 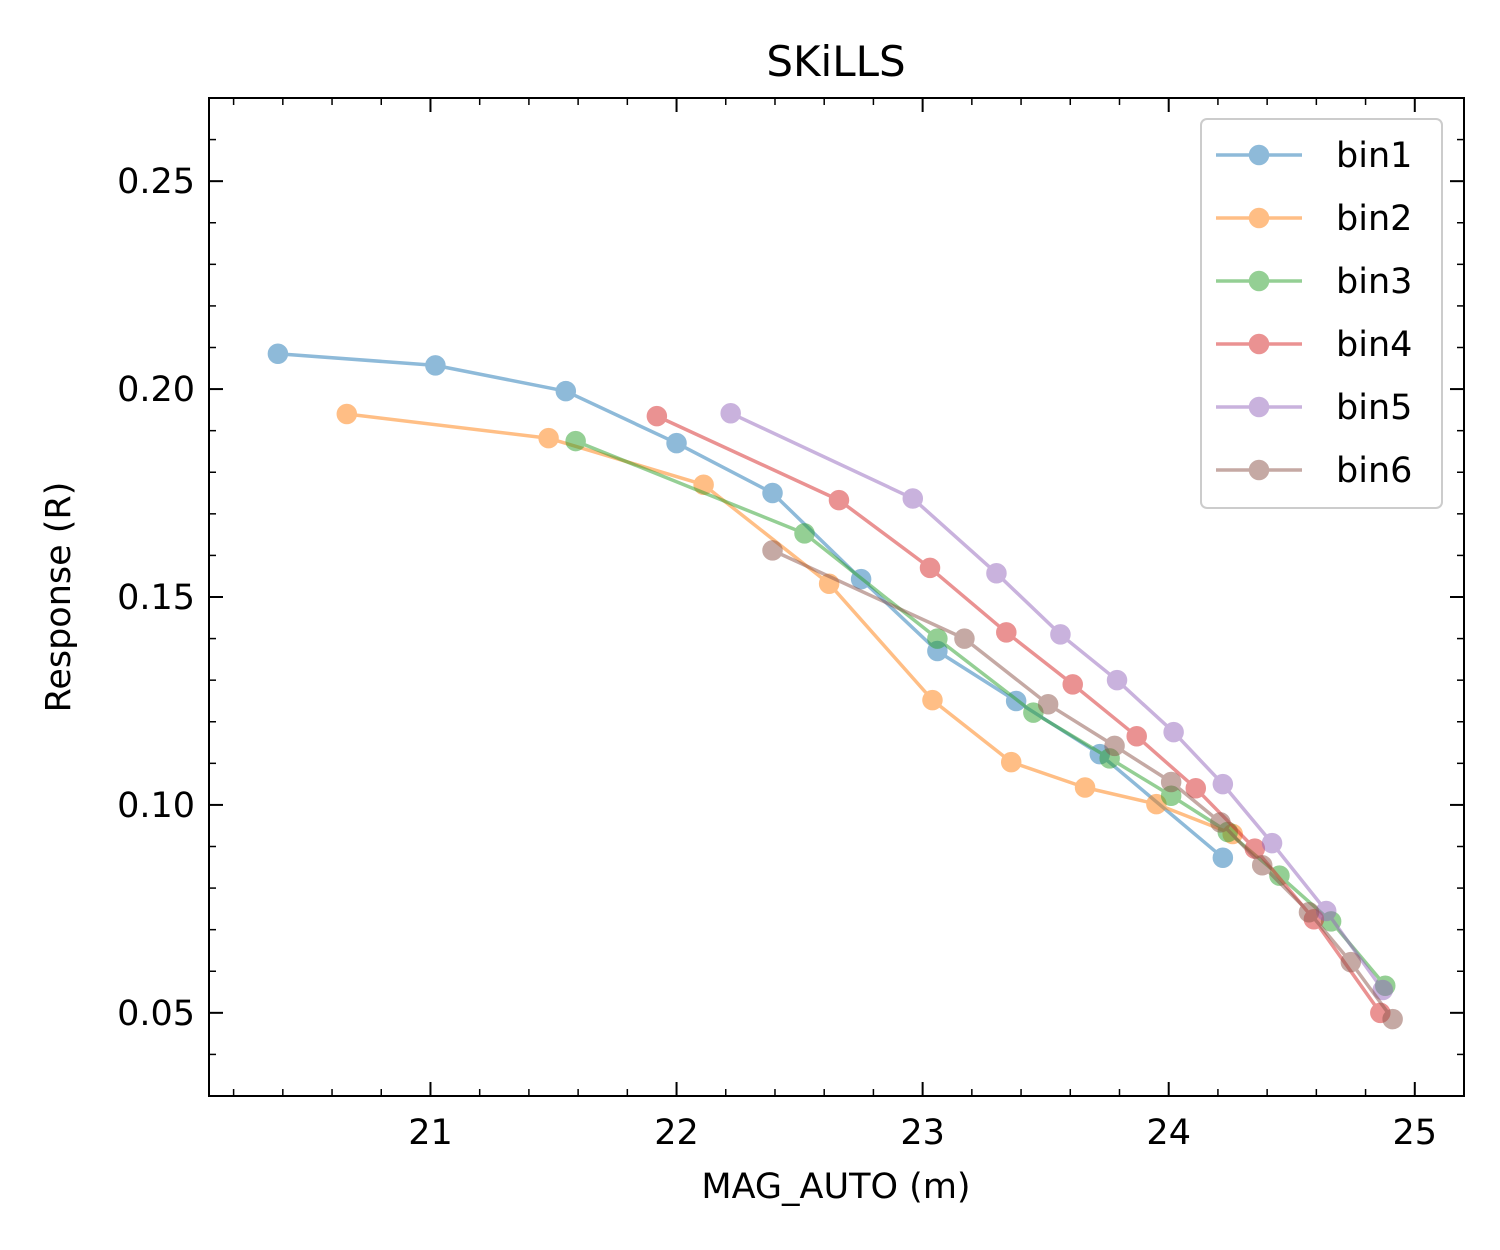 What do you see at coordinates (1314, 219) in the screenshot?
I see `legend-entry-bin2: bin2` at bounding box center [1314, 219].